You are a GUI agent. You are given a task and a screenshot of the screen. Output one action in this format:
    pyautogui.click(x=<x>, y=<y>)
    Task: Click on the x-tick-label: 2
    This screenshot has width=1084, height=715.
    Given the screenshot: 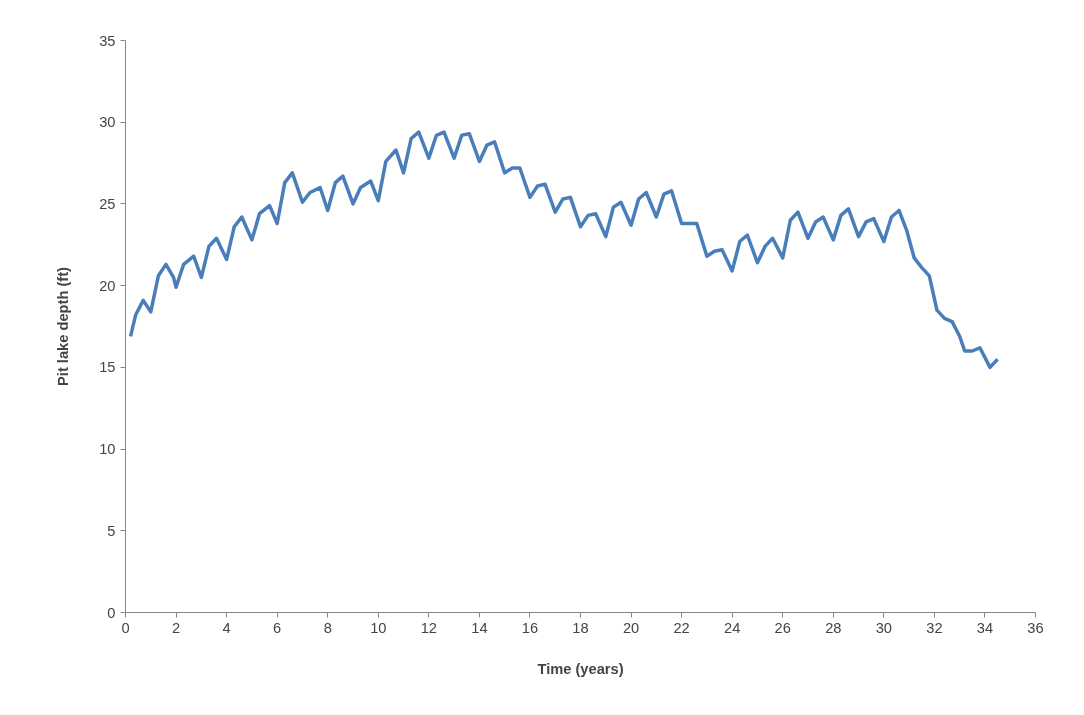 What is the action you would take?
    pyautogui.click(x=176, y=627)
    